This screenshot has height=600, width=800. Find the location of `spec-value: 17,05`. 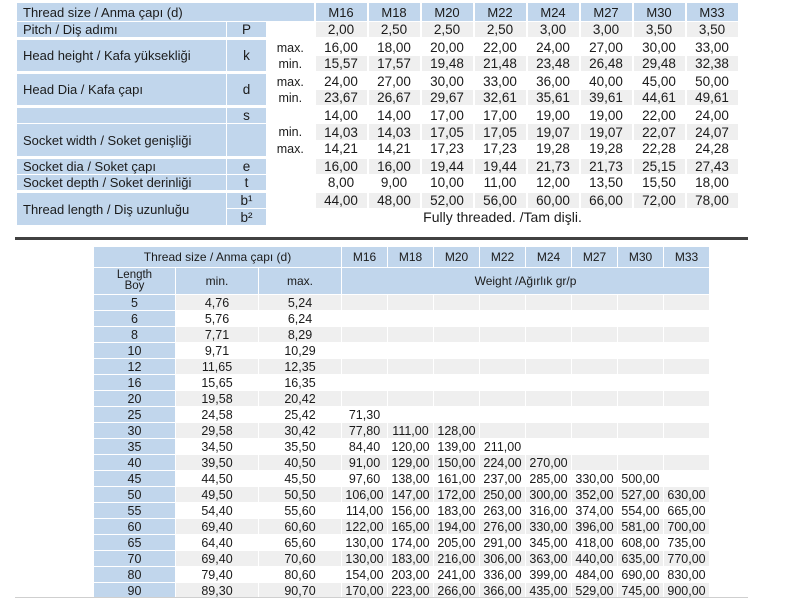

spec-value: 17,05 is located at coordinates (500, 132).